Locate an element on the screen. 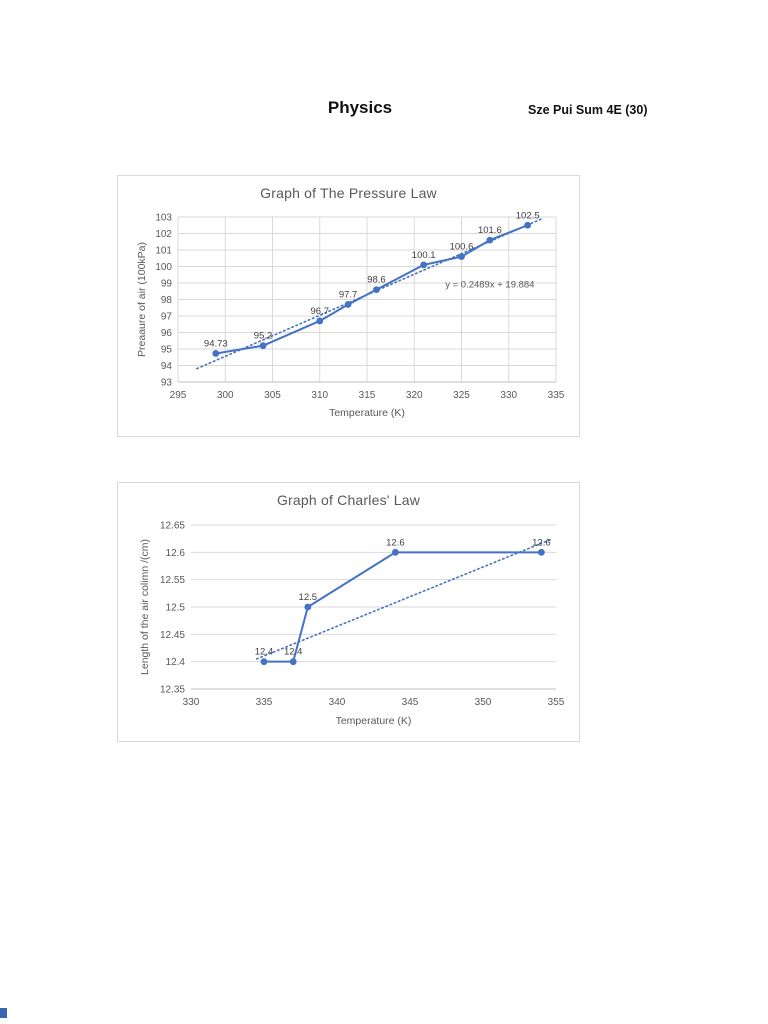 This screenshot has height=1024, width=768. x-tick-label: 315 is located at coordinates (367, 395).